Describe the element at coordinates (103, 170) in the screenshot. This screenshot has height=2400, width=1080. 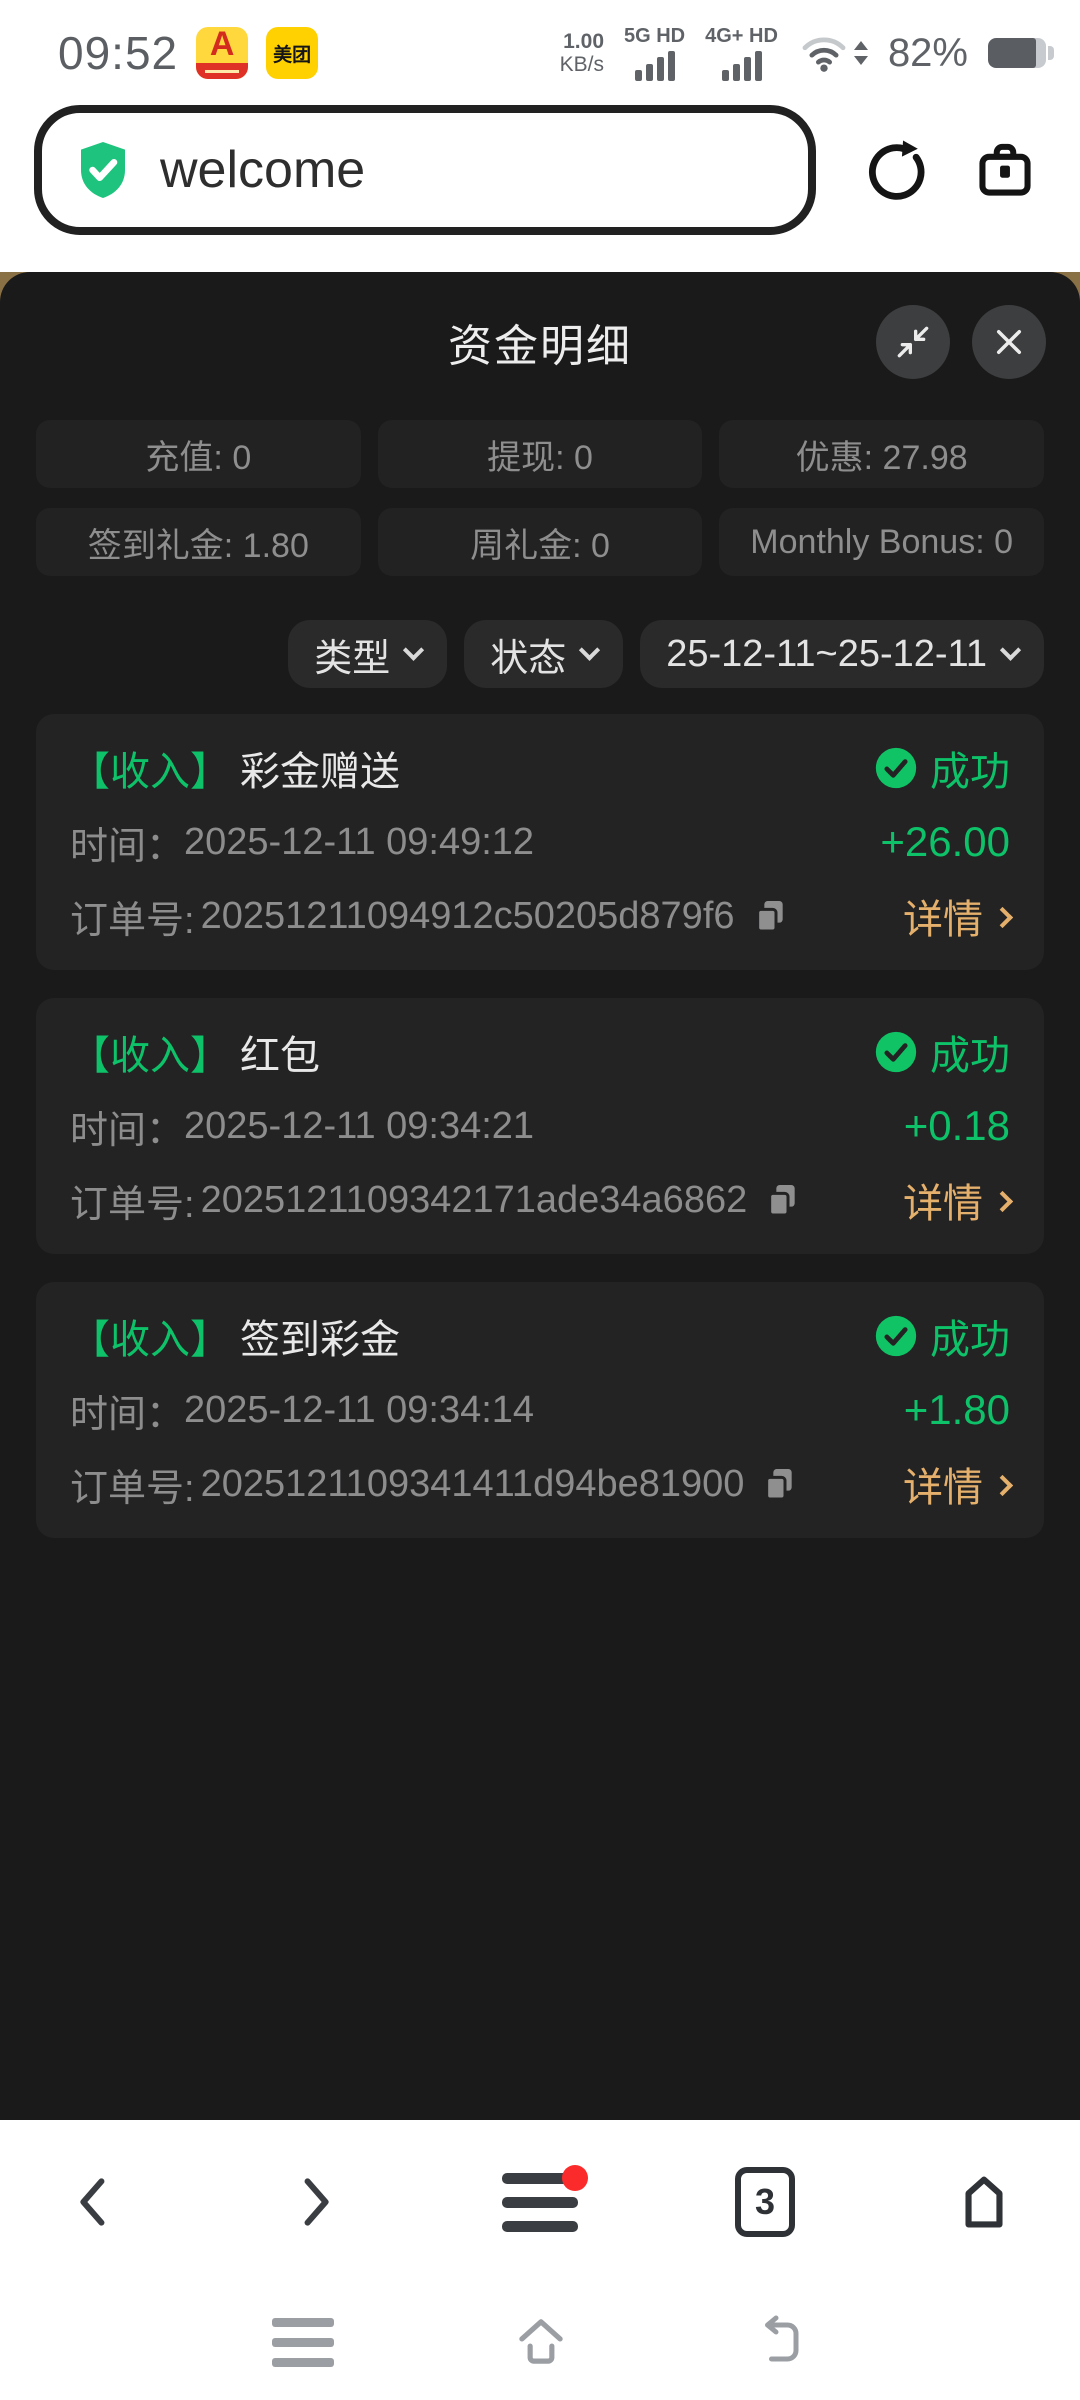
I see `secure-shield-icon` at that location.